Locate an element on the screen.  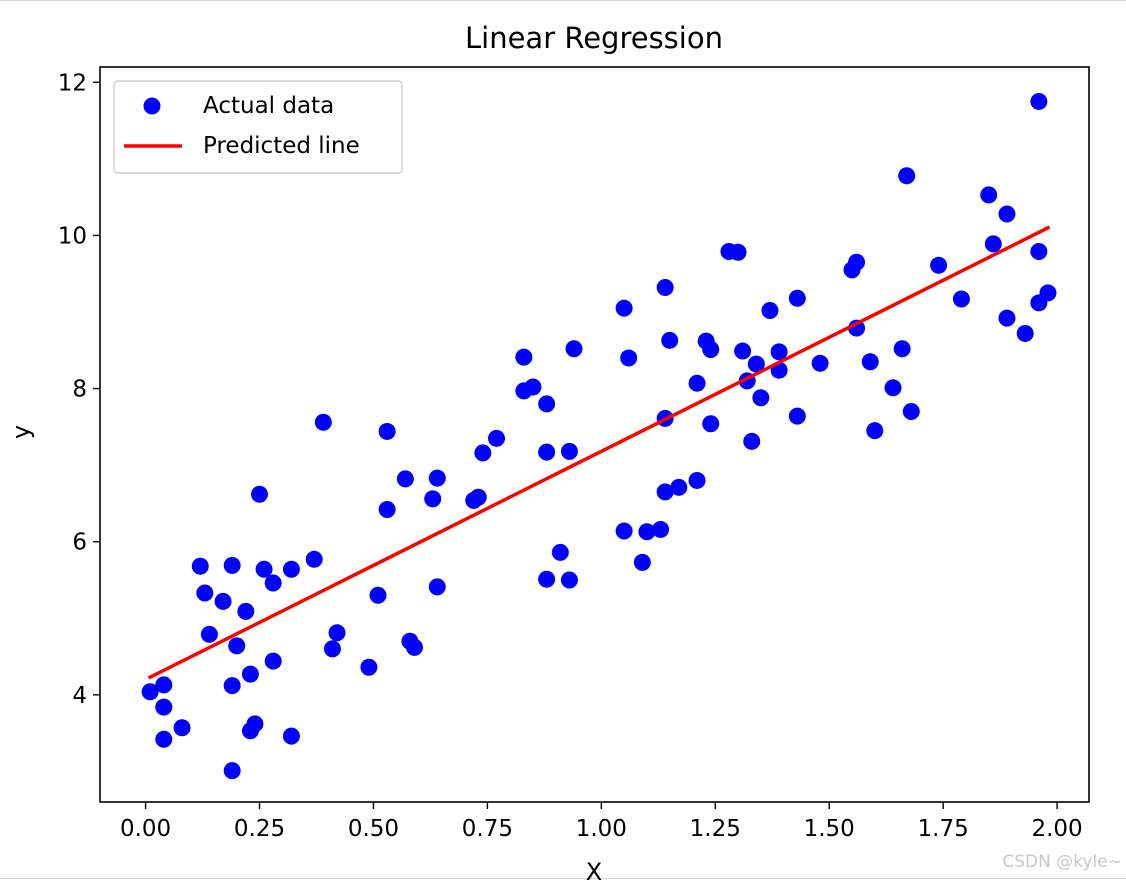
top-border is located at coordinates (563, 0).